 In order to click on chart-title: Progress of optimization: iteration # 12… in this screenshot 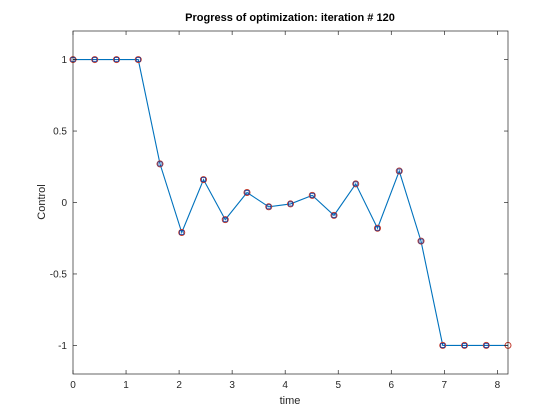, I will do `click(290, 18)`.